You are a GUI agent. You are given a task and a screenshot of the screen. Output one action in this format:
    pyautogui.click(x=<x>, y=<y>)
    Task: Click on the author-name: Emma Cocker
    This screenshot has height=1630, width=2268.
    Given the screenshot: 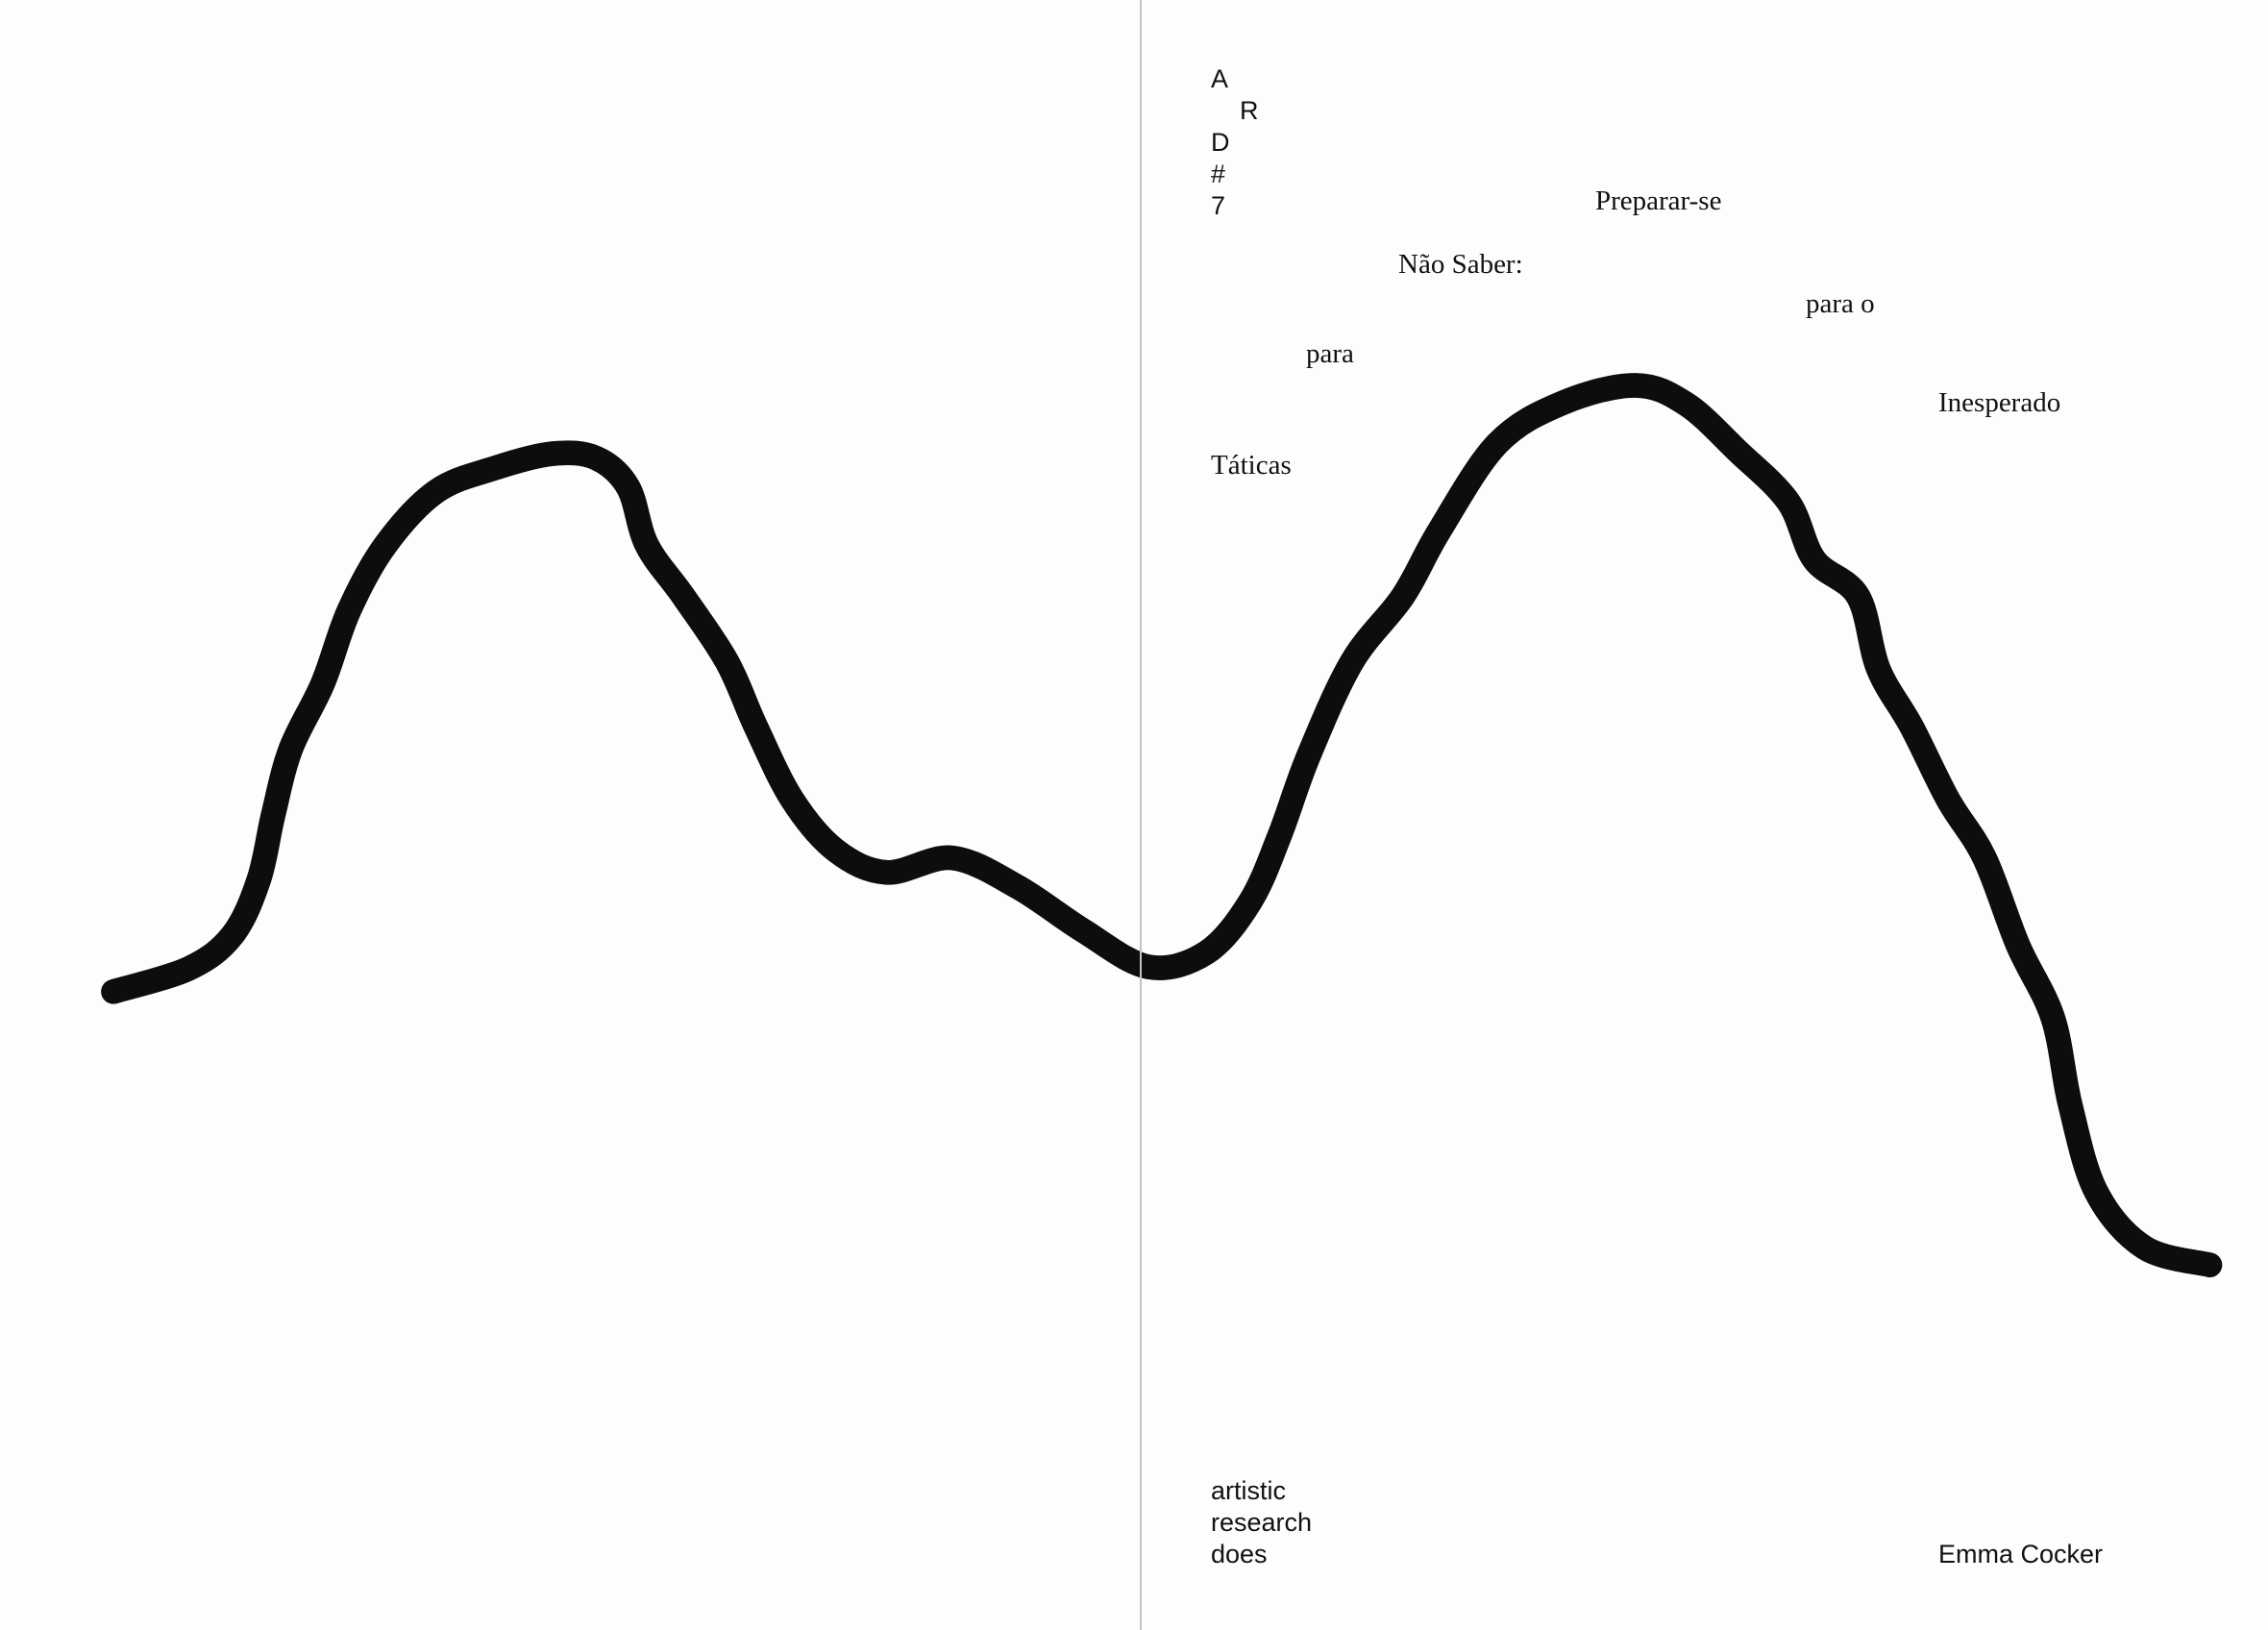 What is the action you would take?
    pyautogui.click(x=2021, y=1554)
    